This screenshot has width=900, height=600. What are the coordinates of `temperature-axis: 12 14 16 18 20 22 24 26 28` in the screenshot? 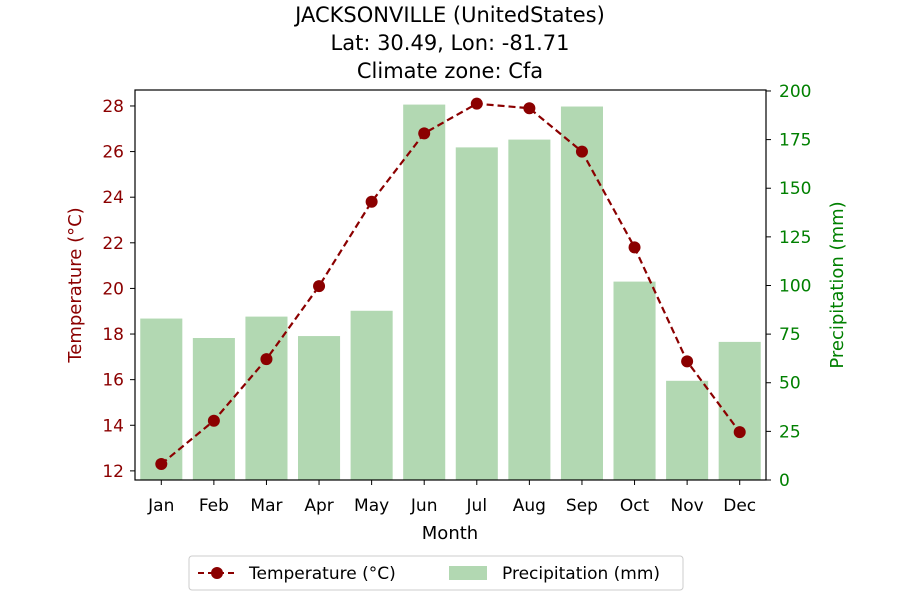 It's located at (118, 289).